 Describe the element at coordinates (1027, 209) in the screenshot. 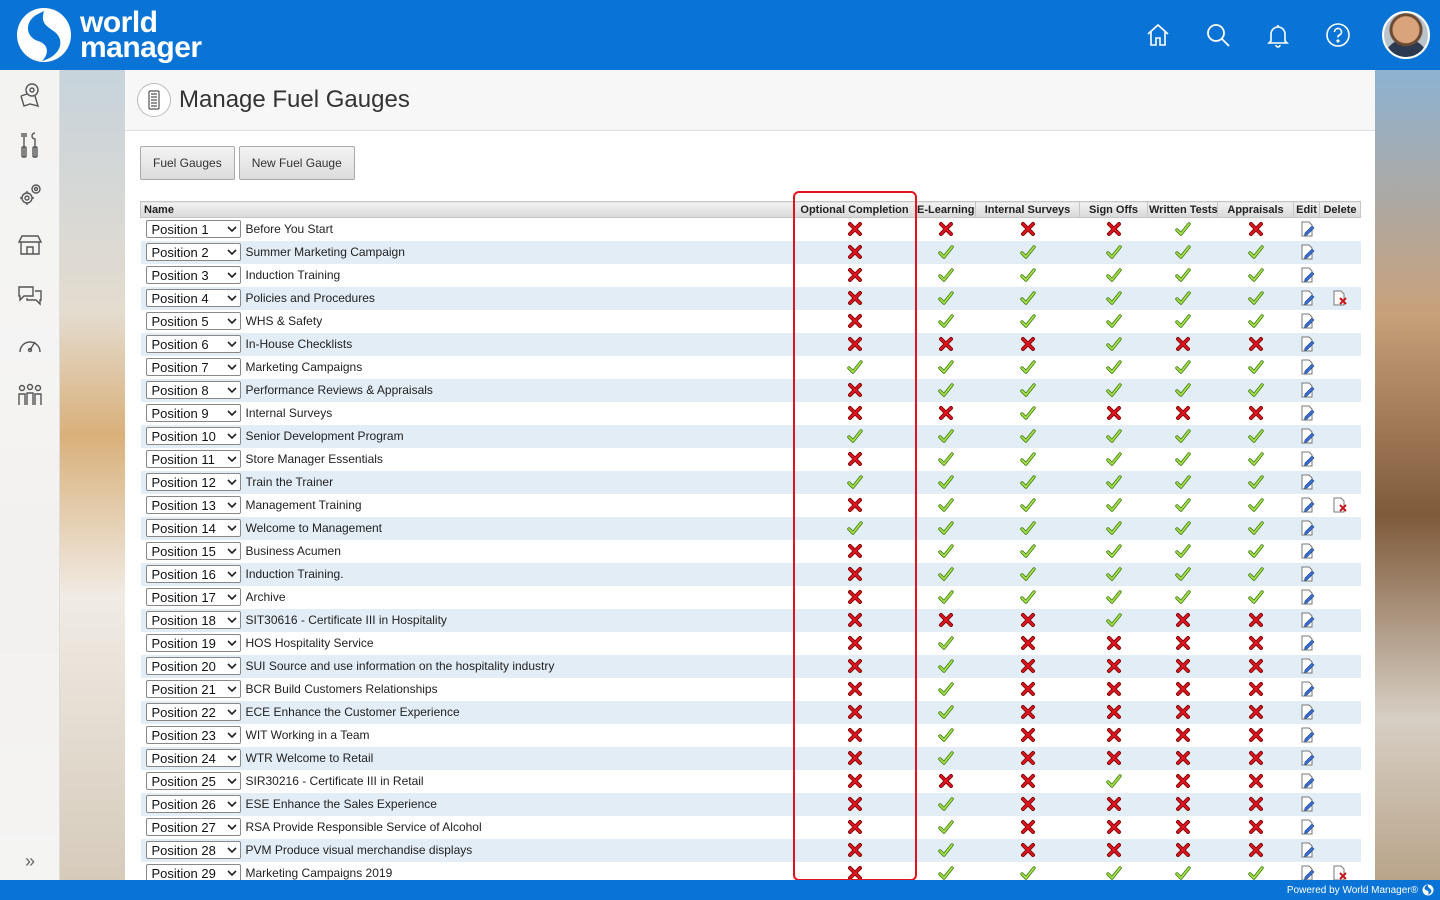

I see `column-header-internal-surveys: Internal Surveys` at that location.